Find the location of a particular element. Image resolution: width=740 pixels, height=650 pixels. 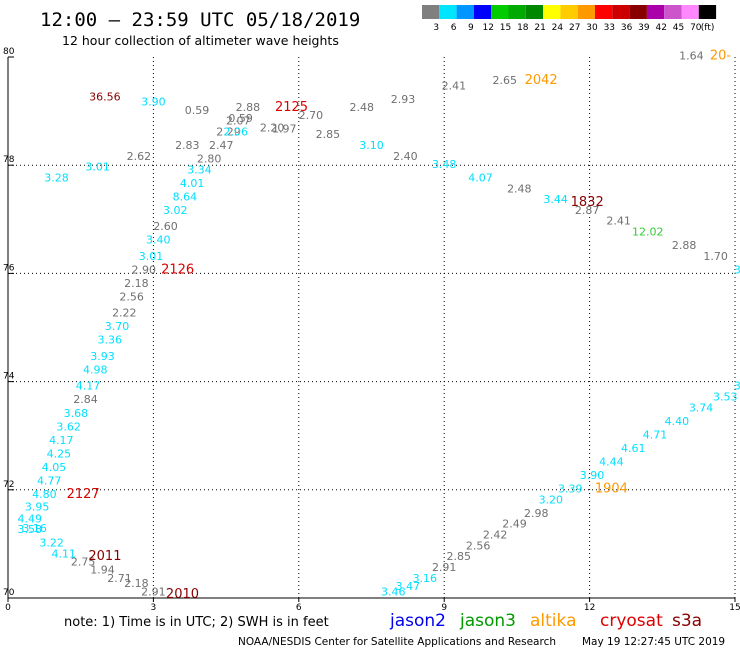

legend-bin-label: 12 is located at coordinates (487, 28).